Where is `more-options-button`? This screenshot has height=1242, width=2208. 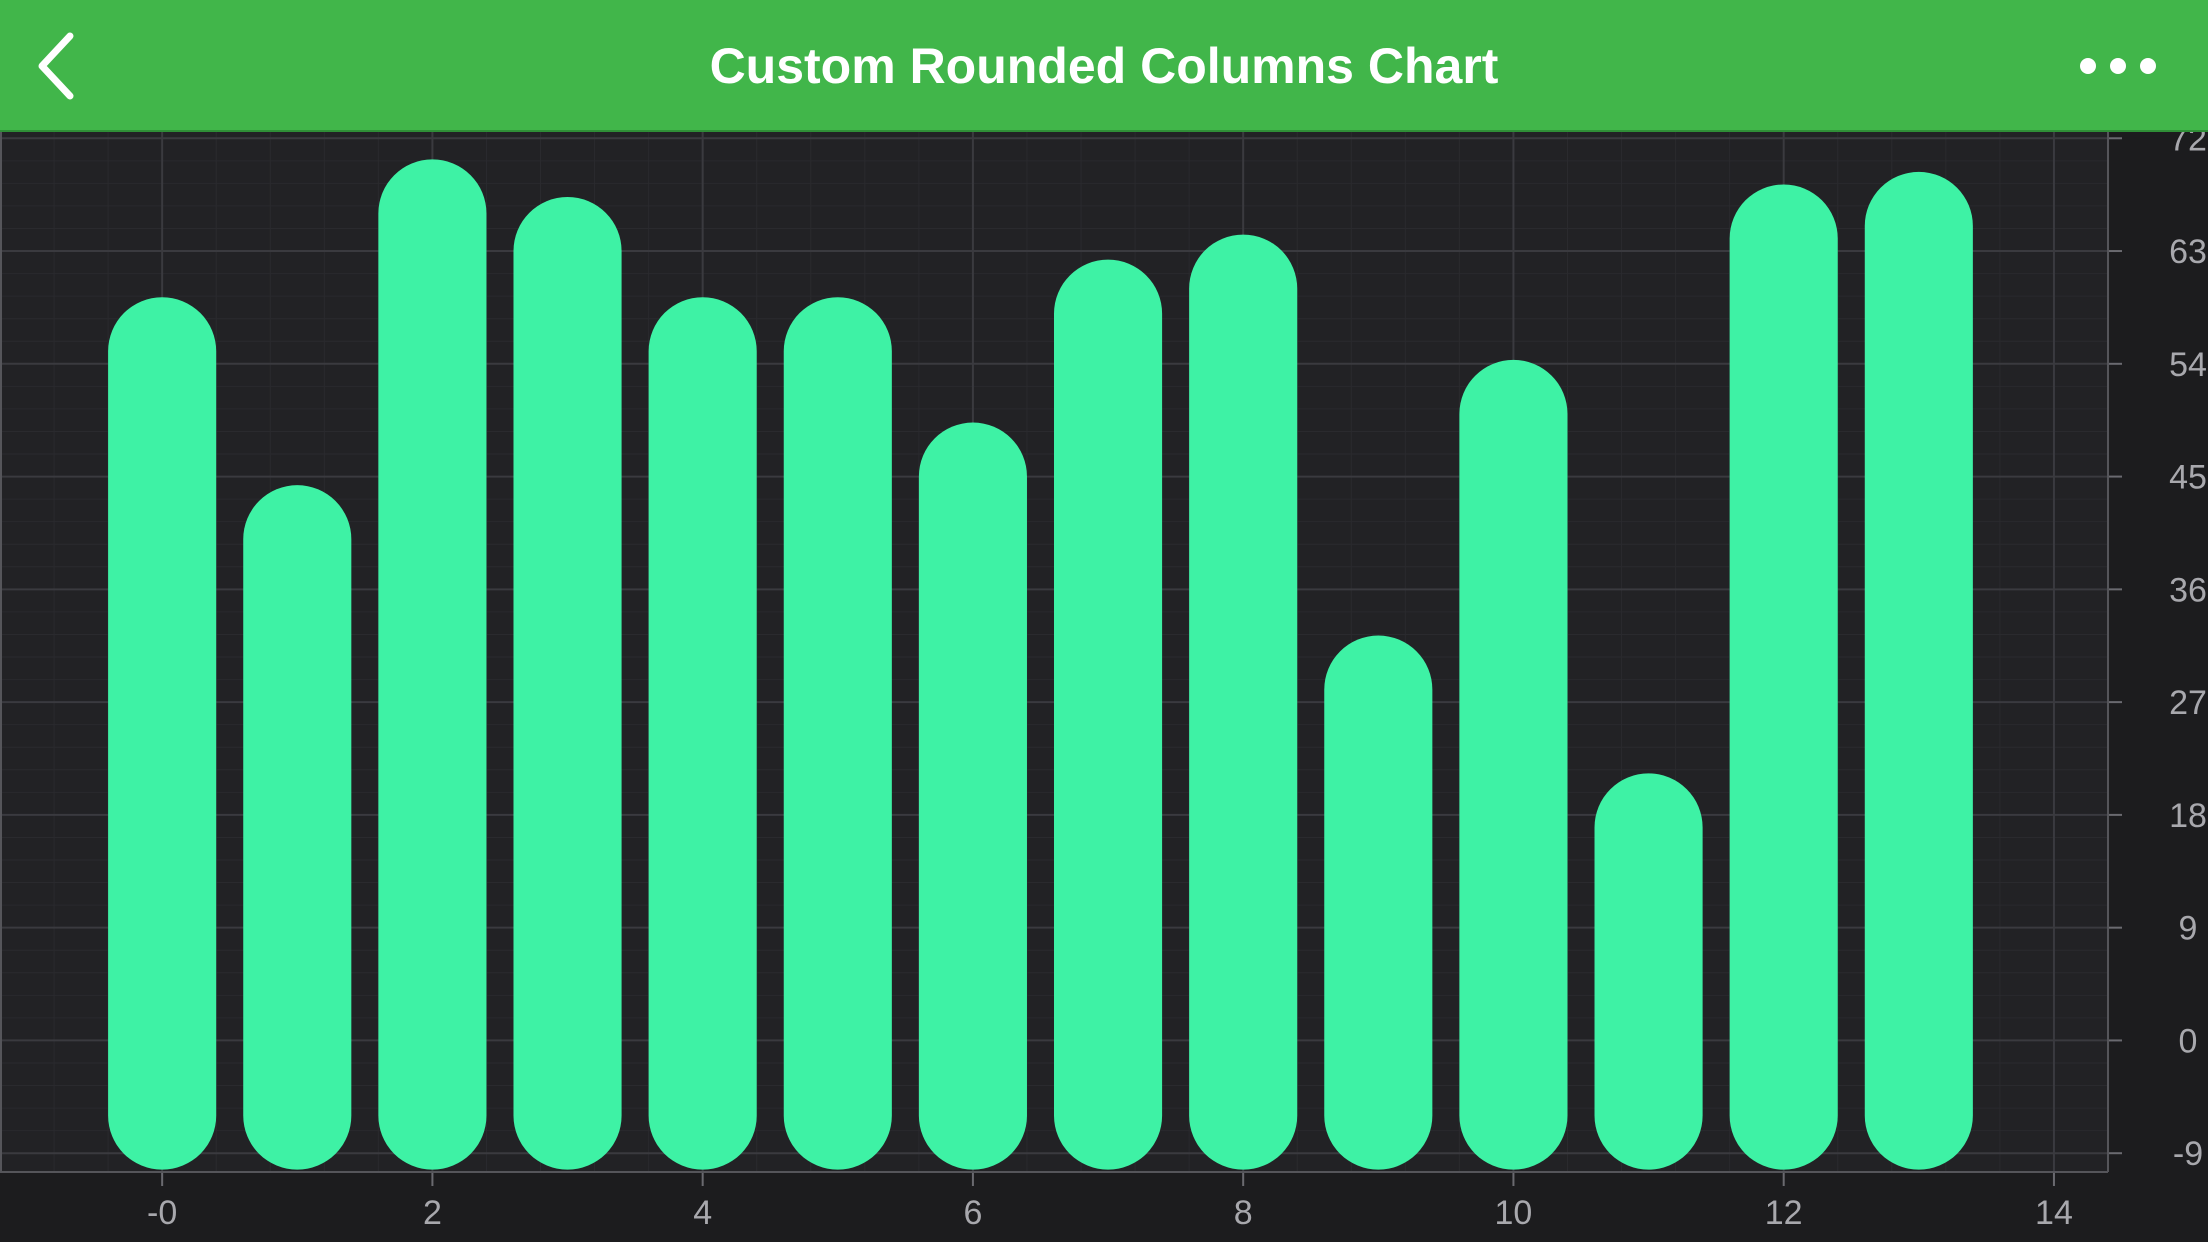 more-options-button is located at coordinates (2118, 66).